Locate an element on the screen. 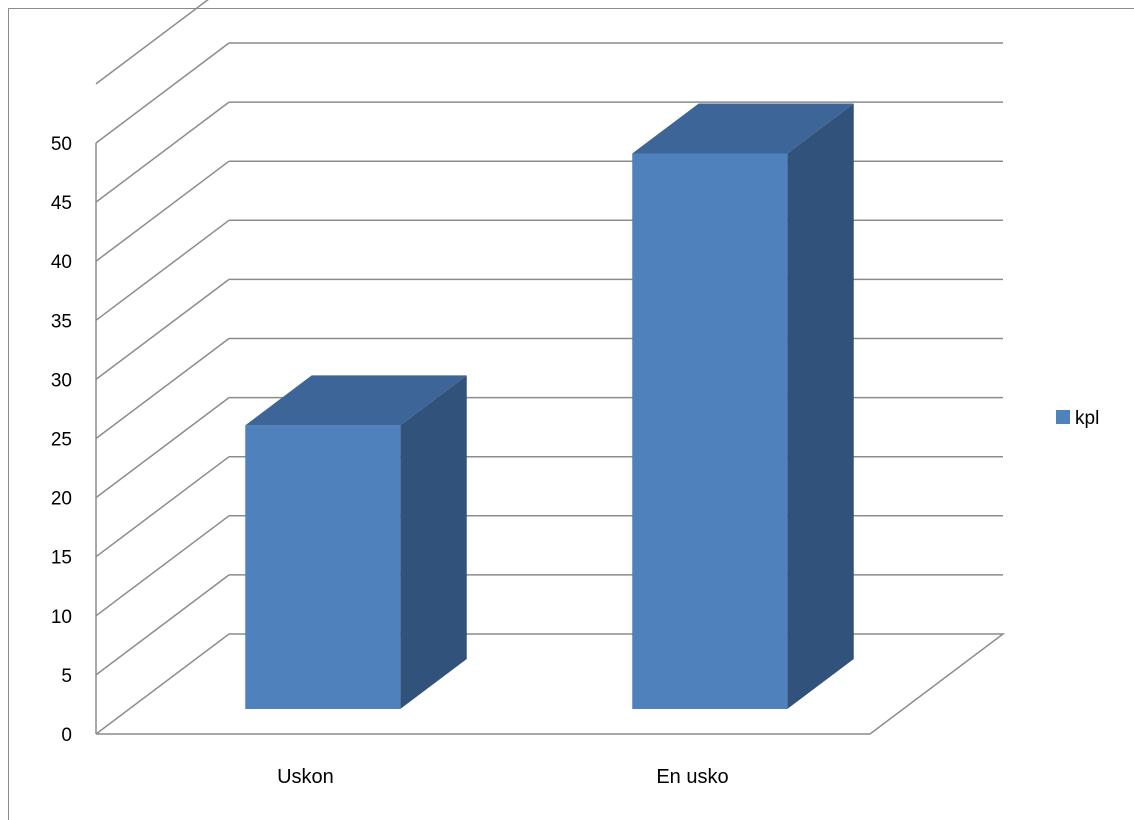 The image size is (1134, 820). floor is located at coordinates (550, 684).